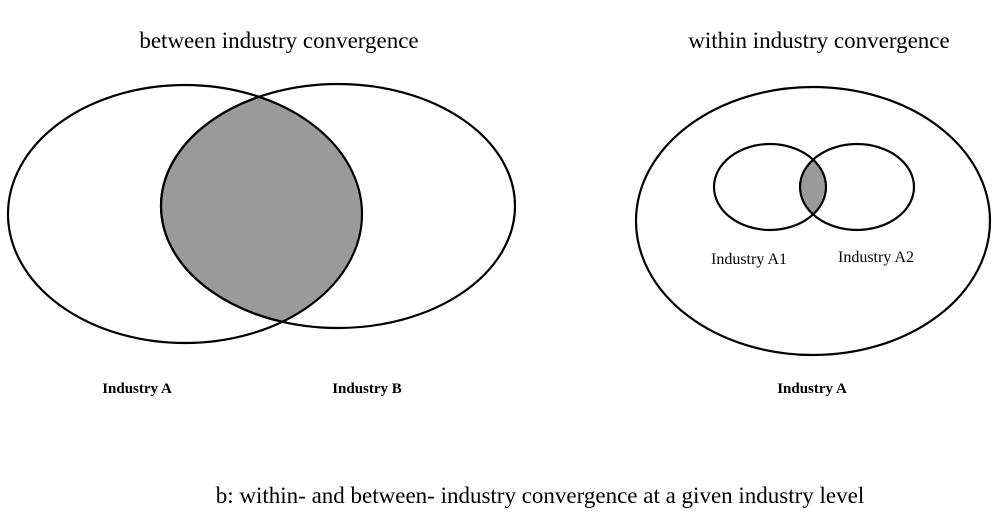  Describe the element at coordinates (770, 187) in the screenshot. I see `industry-a1-circle` at that location.